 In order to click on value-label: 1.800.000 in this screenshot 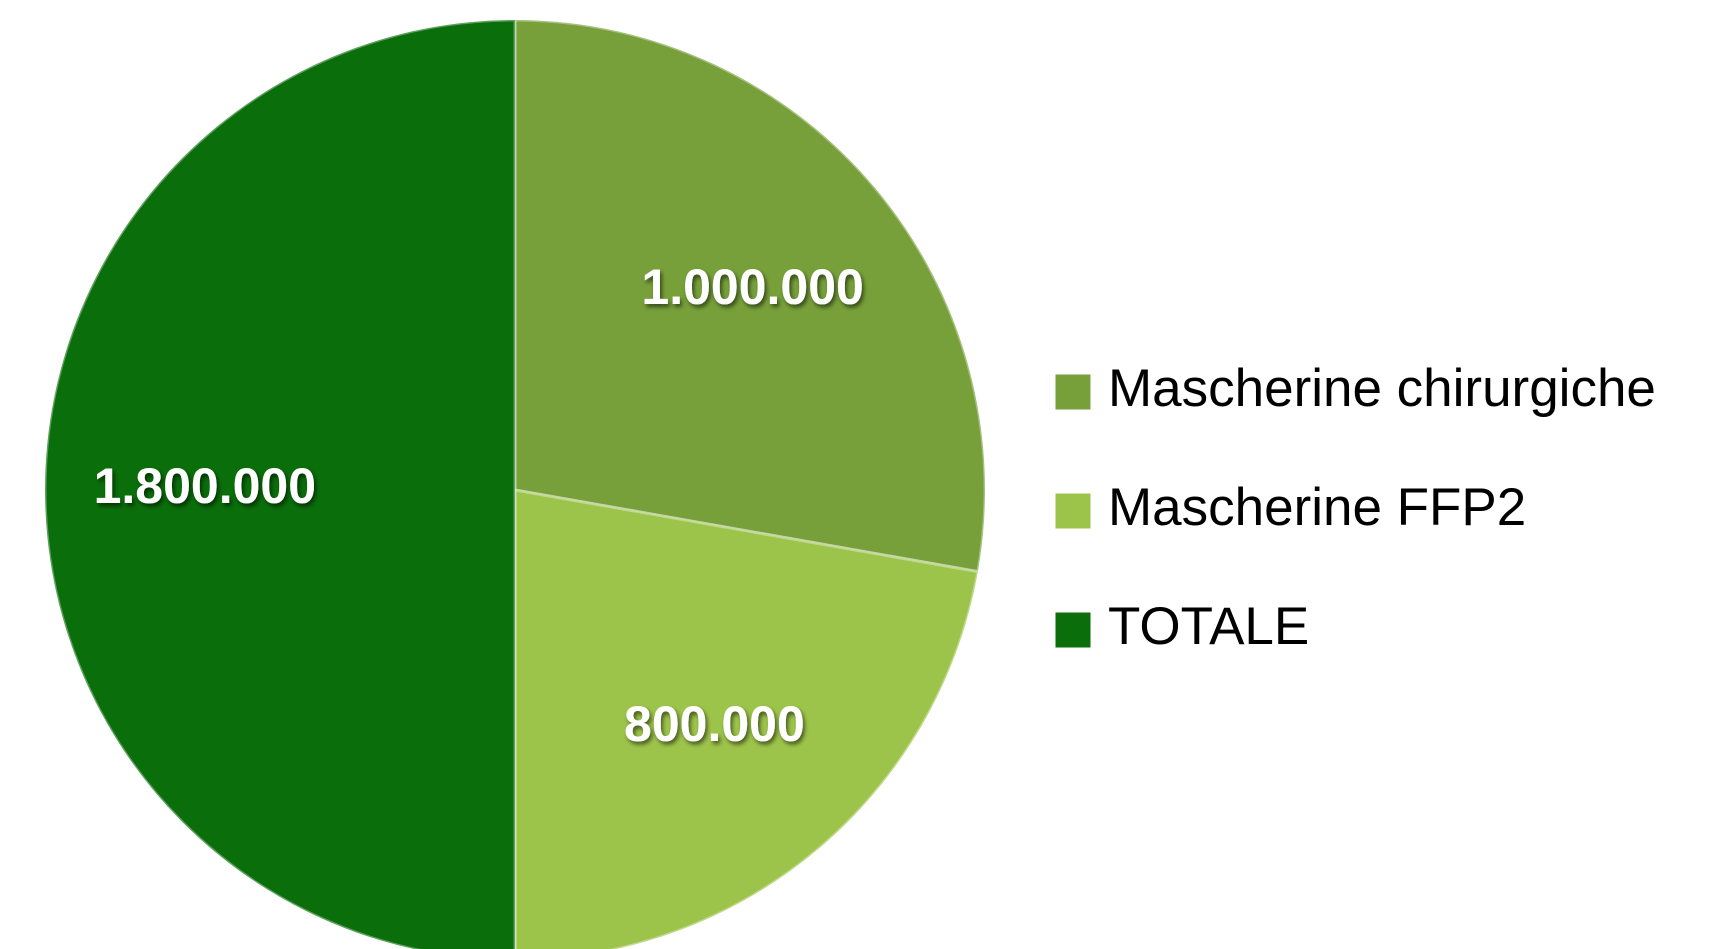, I will do `click(205, 486)`.